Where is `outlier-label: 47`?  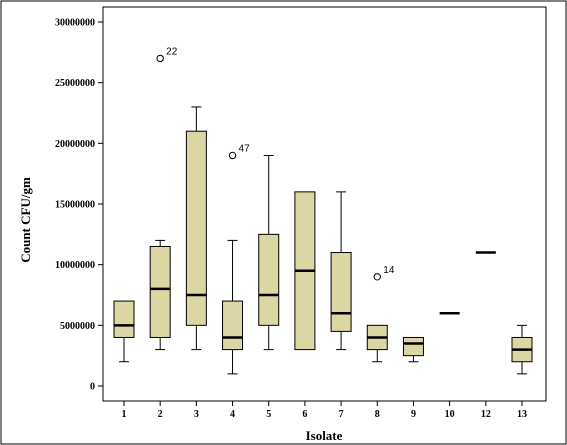 outlier-label: 47 is located at coordinates (245, 148).